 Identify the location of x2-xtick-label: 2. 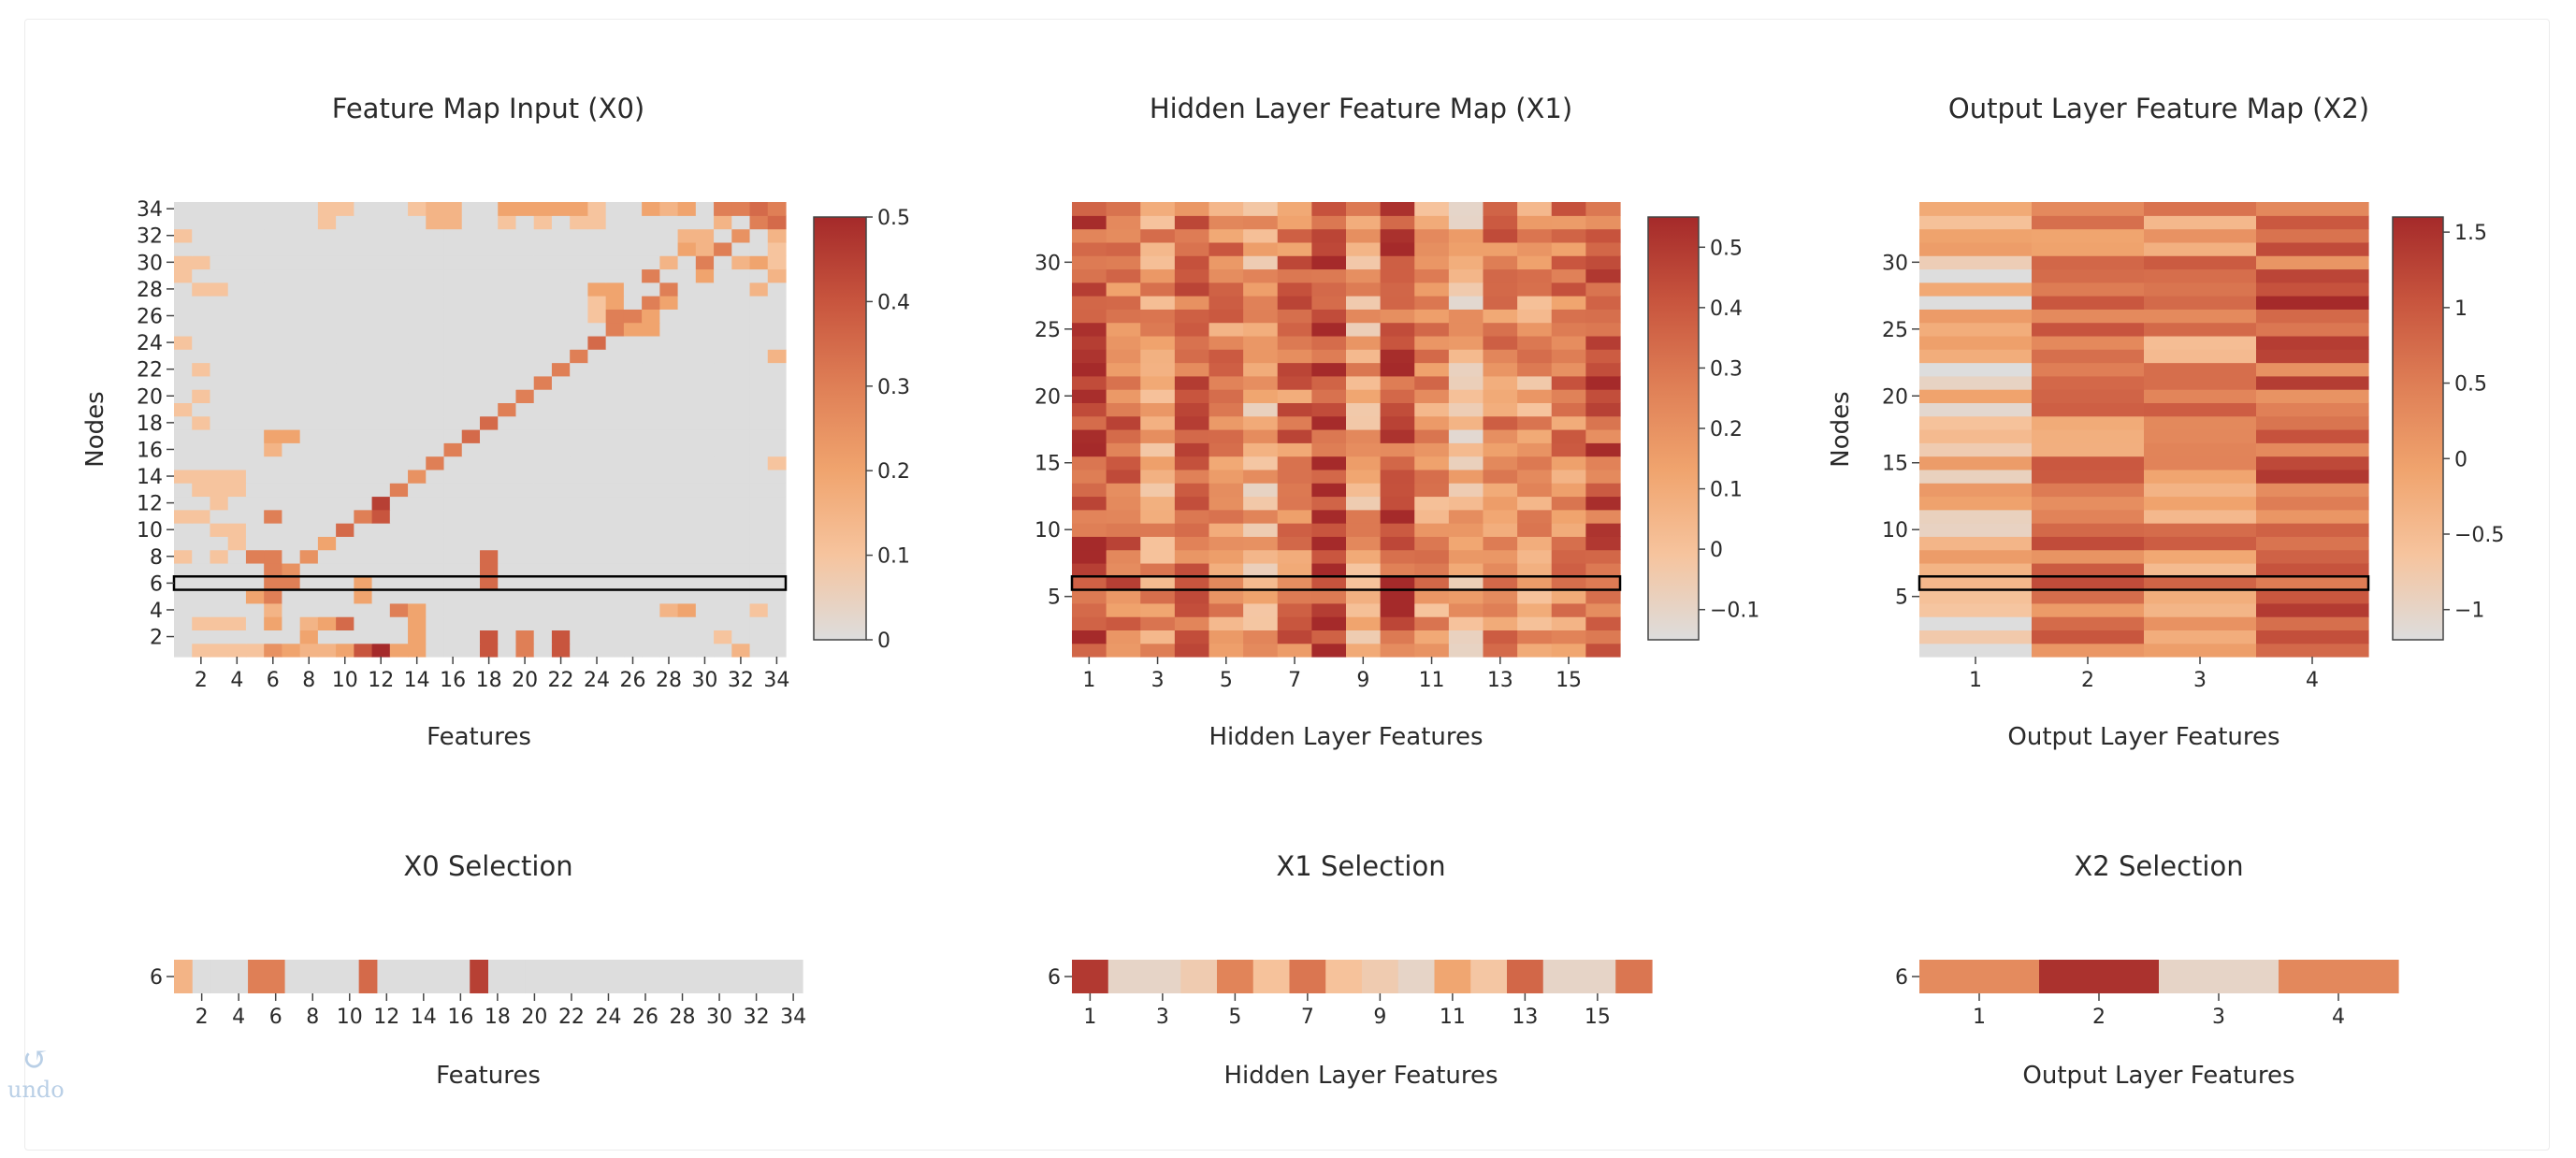
(2087, 680).